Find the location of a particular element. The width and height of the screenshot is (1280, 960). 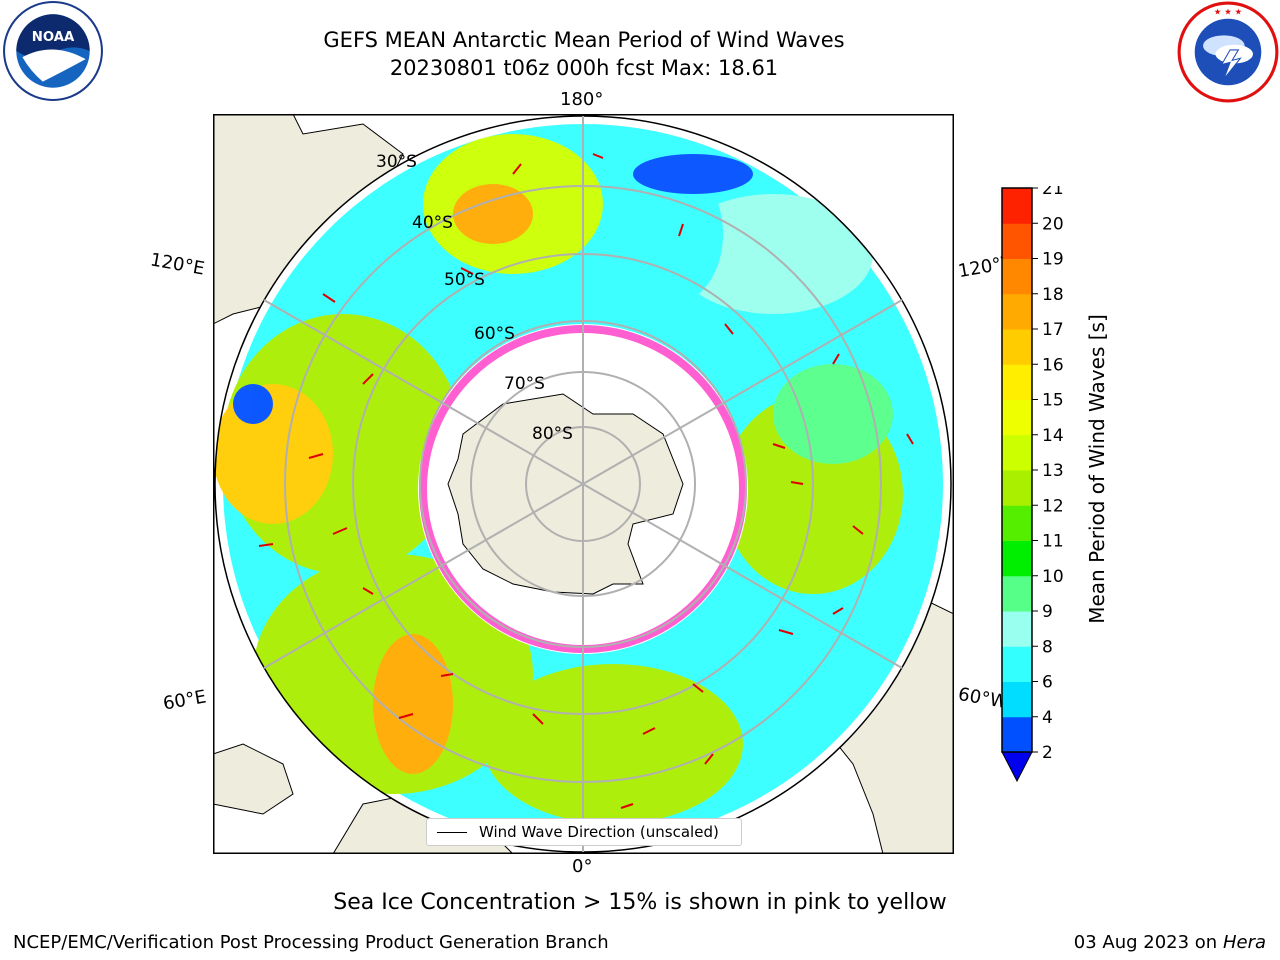

lat-label-50s: 50°S is located at coordinates (464, 280).